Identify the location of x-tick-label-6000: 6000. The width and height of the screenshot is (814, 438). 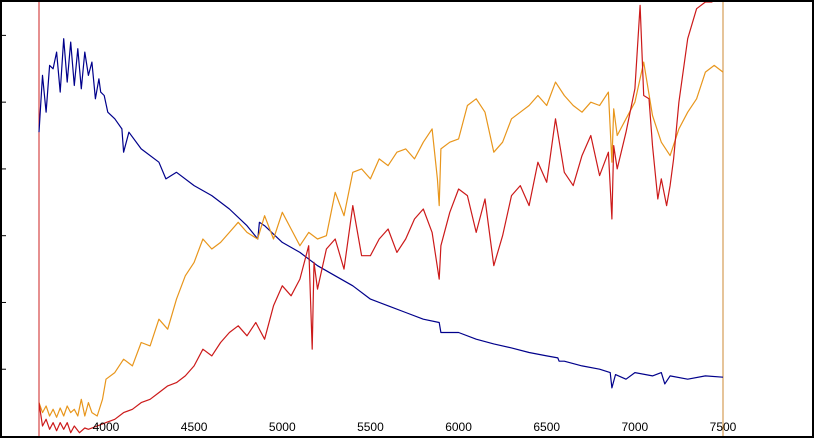
(458, 427).